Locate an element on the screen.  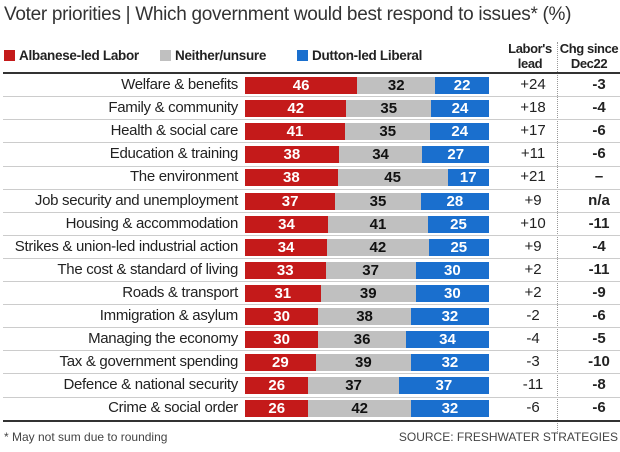
table-row: Health & social care 41 35 24 +17 -6 is located at coordinates (311, 132).